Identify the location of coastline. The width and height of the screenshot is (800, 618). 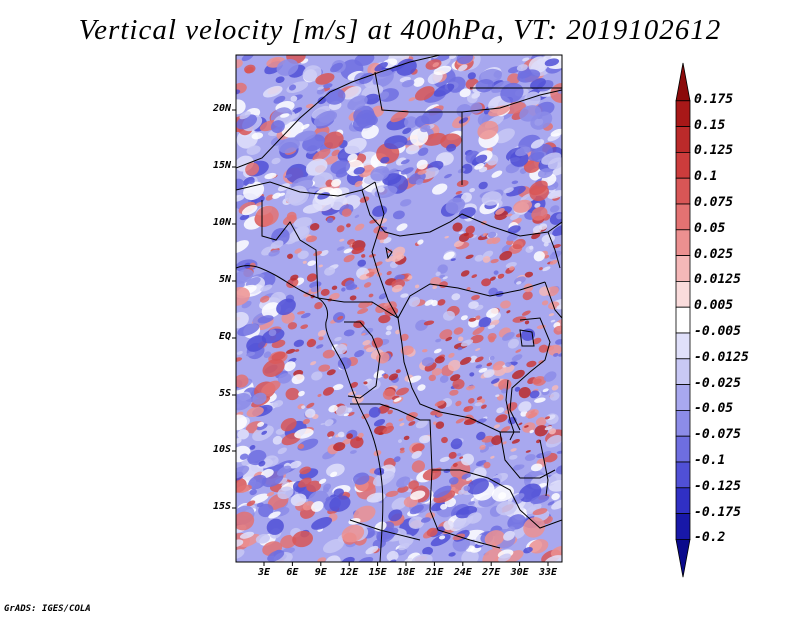
(310, 413).